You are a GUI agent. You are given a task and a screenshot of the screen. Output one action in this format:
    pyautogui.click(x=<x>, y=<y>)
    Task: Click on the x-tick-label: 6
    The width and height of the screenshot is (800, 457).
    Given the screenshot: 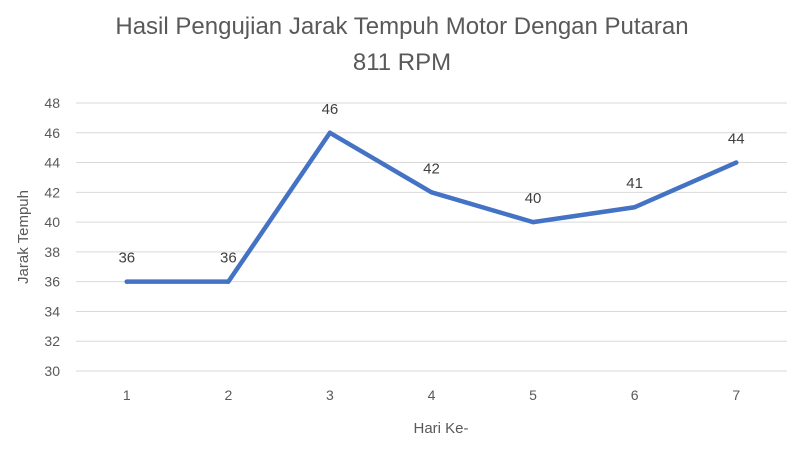 What is the action you would take?
    pyautogui.click(x=635, y=395)
    